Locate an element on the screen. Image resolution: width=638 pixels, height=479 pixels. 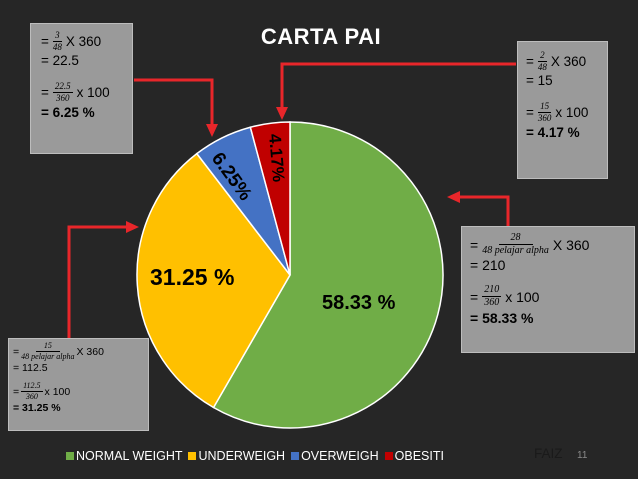
chart-title: CARTA PAI is located at coordinates (321, 36).